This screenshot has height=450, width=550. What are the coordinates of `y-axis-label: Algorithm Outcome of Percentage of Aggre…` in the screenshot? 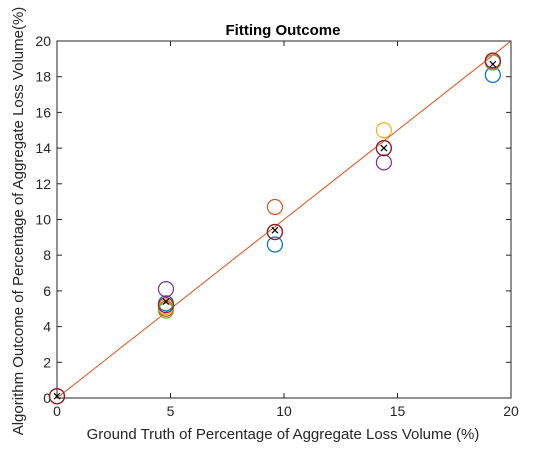 It's located at (18, 221).